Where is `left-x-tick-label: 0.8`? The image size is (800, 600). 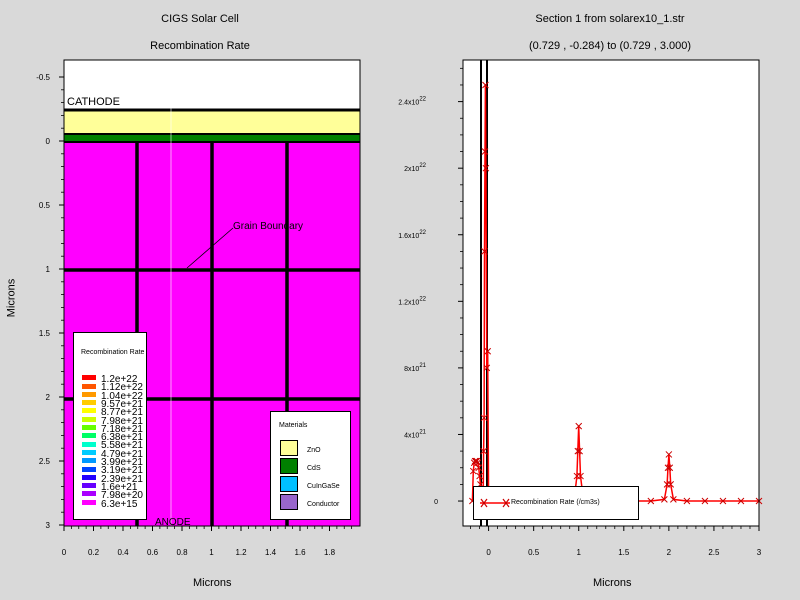
left-x-tick-label: 0.8 is located at coordinates (182, 552).